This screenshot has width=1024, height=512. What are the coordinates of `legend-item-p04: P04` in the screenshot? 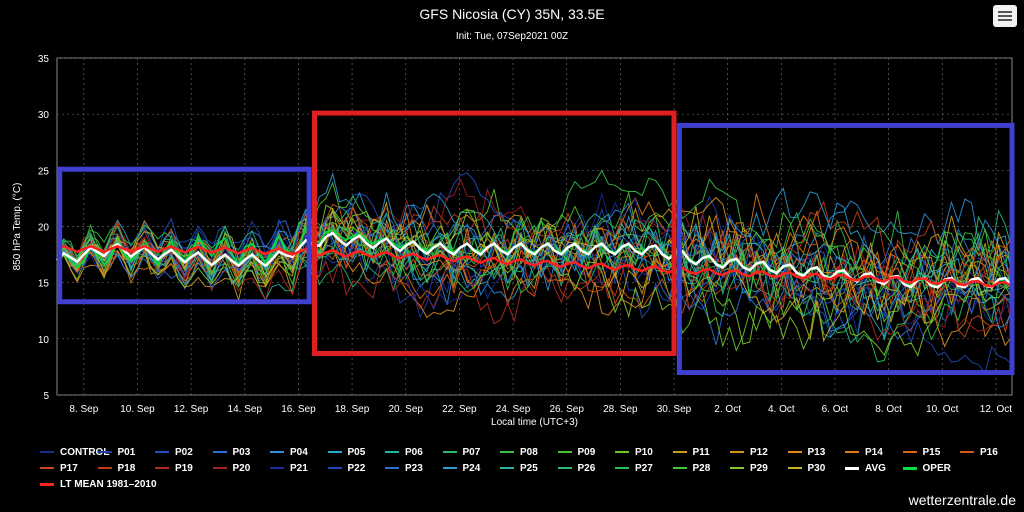 It's located at (289, 454).